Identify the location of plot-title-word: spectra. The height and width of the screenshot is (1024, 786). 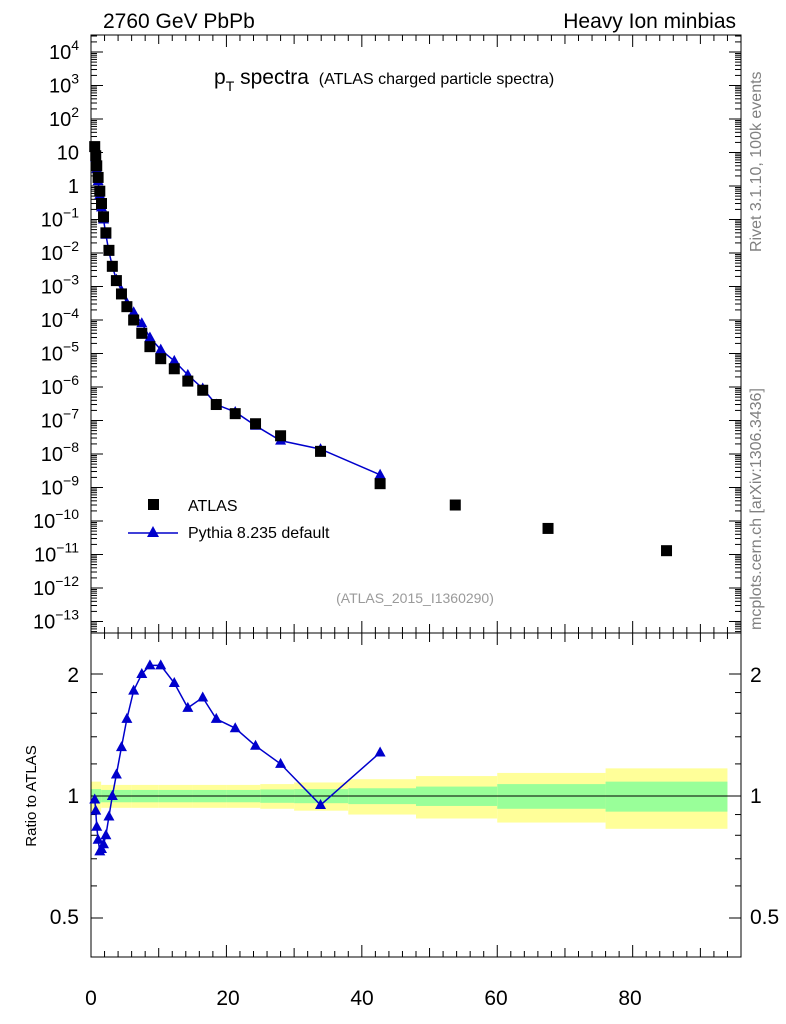
(271, 77).